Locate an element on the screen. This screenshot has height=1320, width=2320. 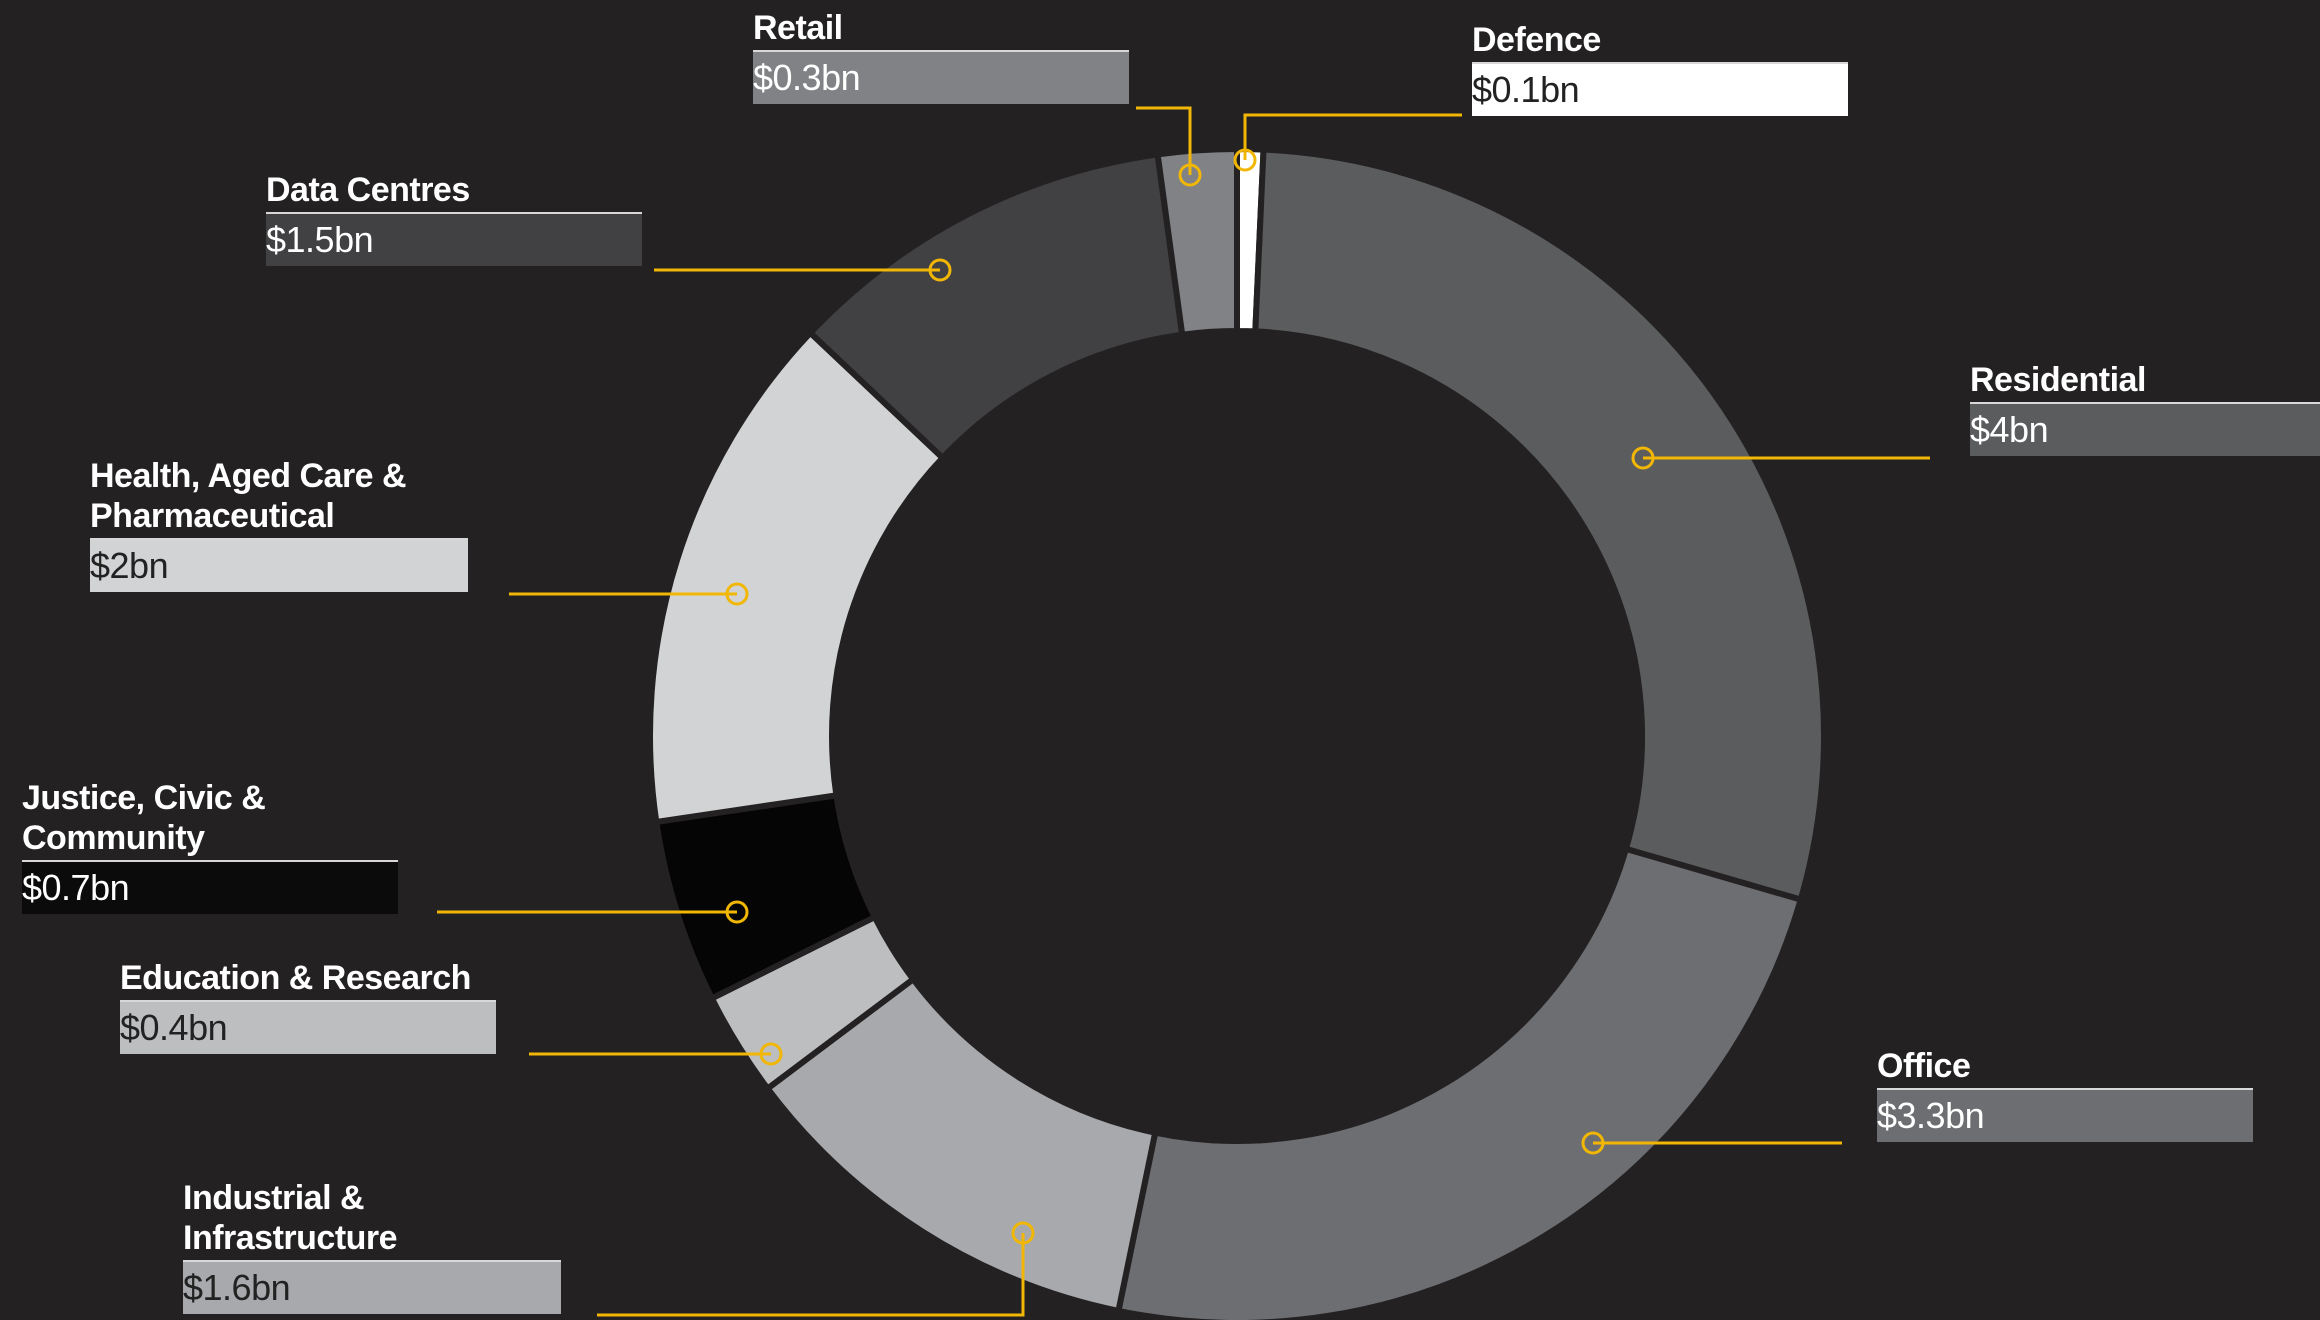
label-data-centres-value: $1.5bn is located at coordinates (454, 239).